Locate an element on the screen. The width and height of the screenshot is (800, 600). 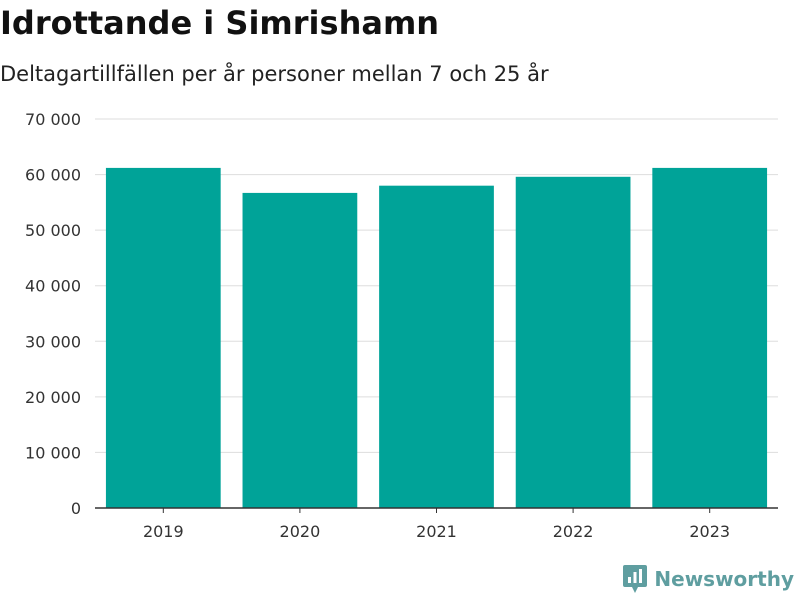
y-tick-label: 0 is located at coordinates (76, 508).